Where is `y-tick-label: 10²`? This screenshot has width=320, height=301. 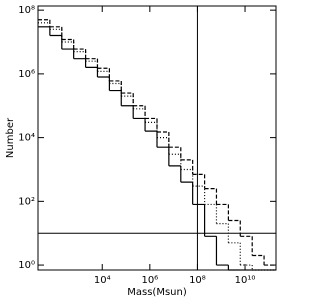 y-tick-label: 10² is located at coordinates (26, 201).